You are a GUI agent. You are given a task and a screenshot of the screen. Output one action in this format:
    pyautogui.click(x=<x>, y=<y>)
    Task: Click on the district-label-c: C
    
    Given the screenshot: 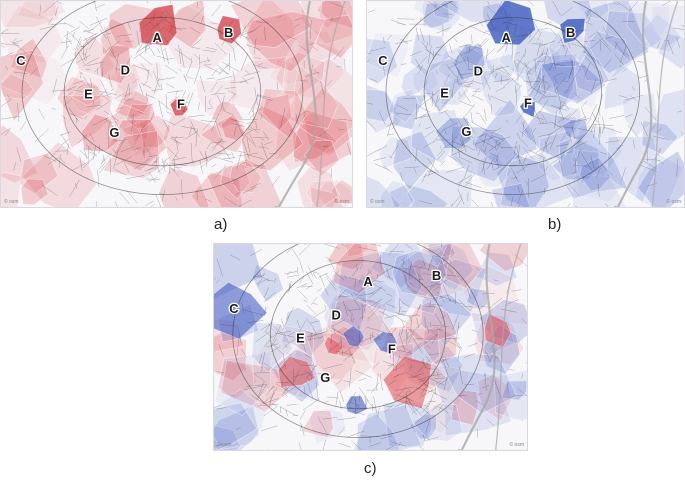 What is the action you would take?
    pyautogui.click(x=233, y=308)
    